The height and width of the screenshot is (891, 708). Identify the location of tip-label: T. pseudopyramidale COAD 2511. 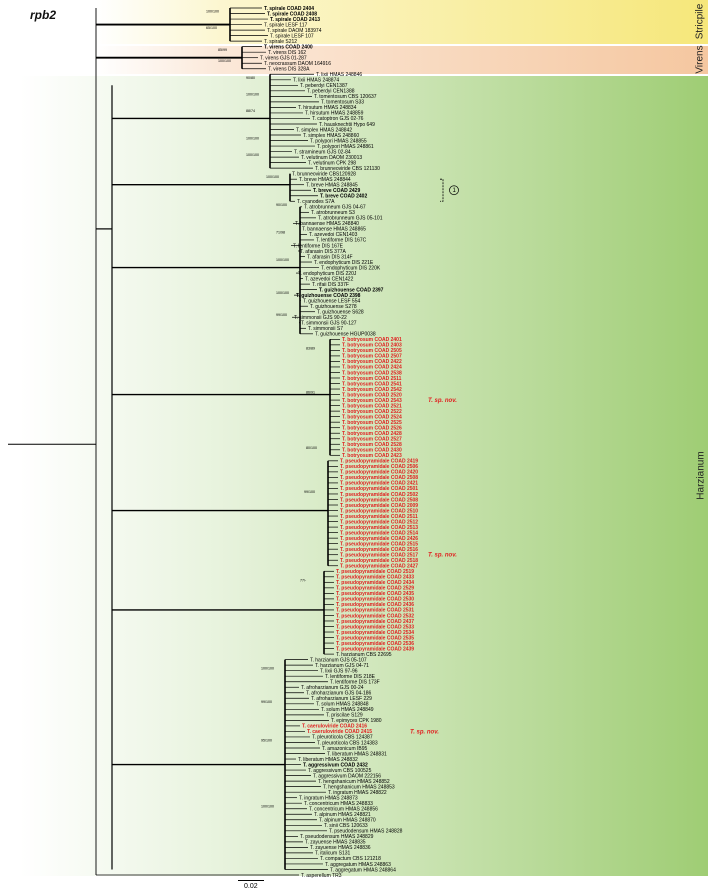
(379, 517).